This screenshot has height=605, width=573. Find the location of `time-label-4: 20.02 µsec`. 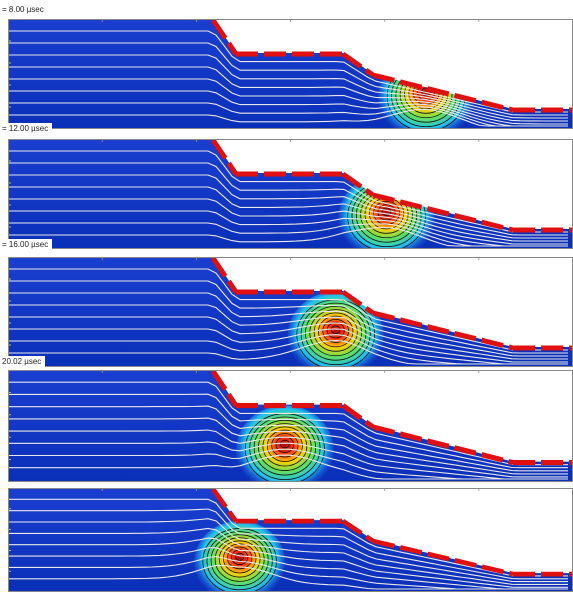

time-label-4: 20.02 µsec is located at coordinates (23, 361).